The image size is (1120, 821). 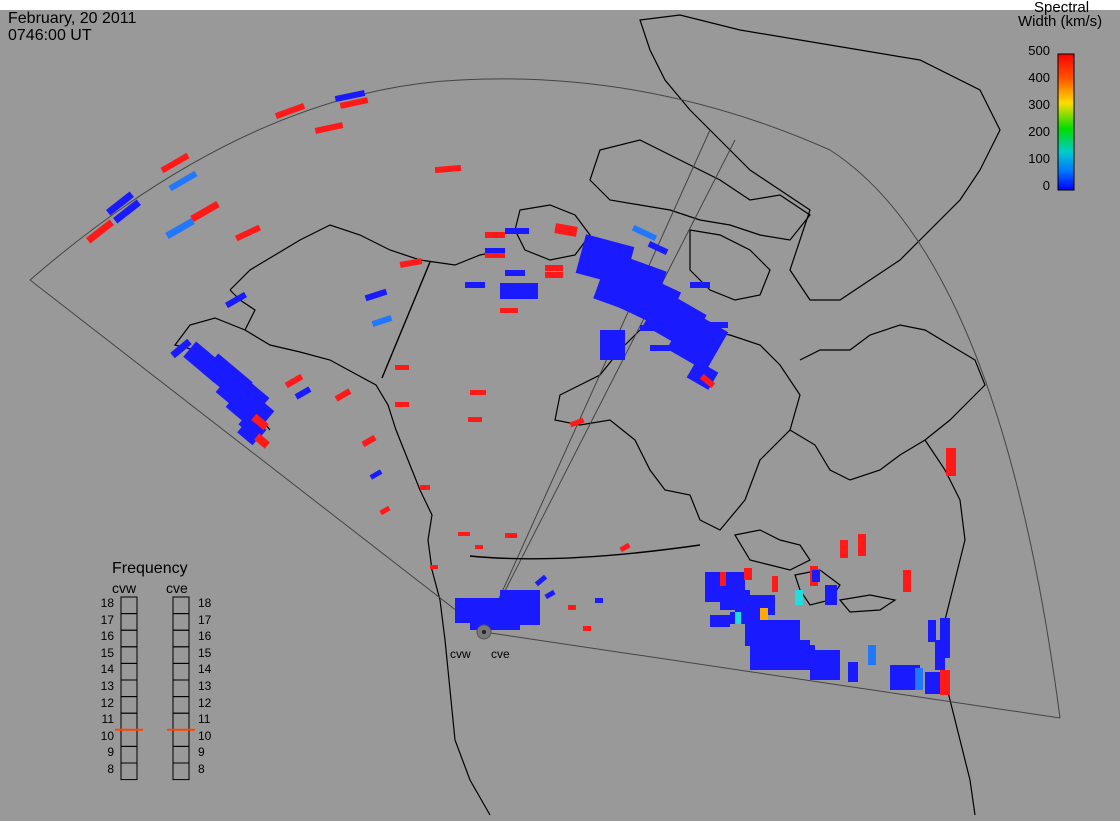 What do you see at coordinates (460, 654) in the screenshot?
I see `radar-site-label-cvw: cvw` at bounding box center [460, 654].